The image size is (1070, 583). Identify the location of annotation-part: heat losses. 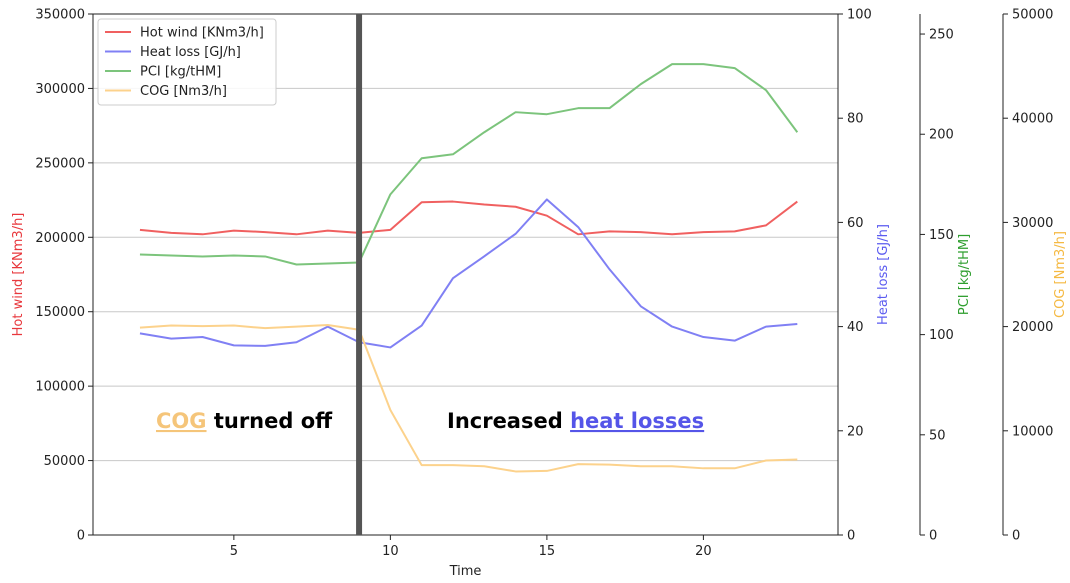
(637, 421).